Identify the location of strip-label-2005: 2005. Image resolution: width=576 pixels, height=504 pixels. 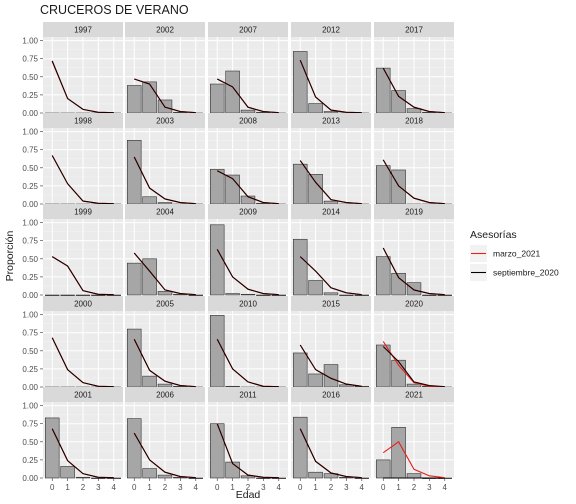
(165, 304).